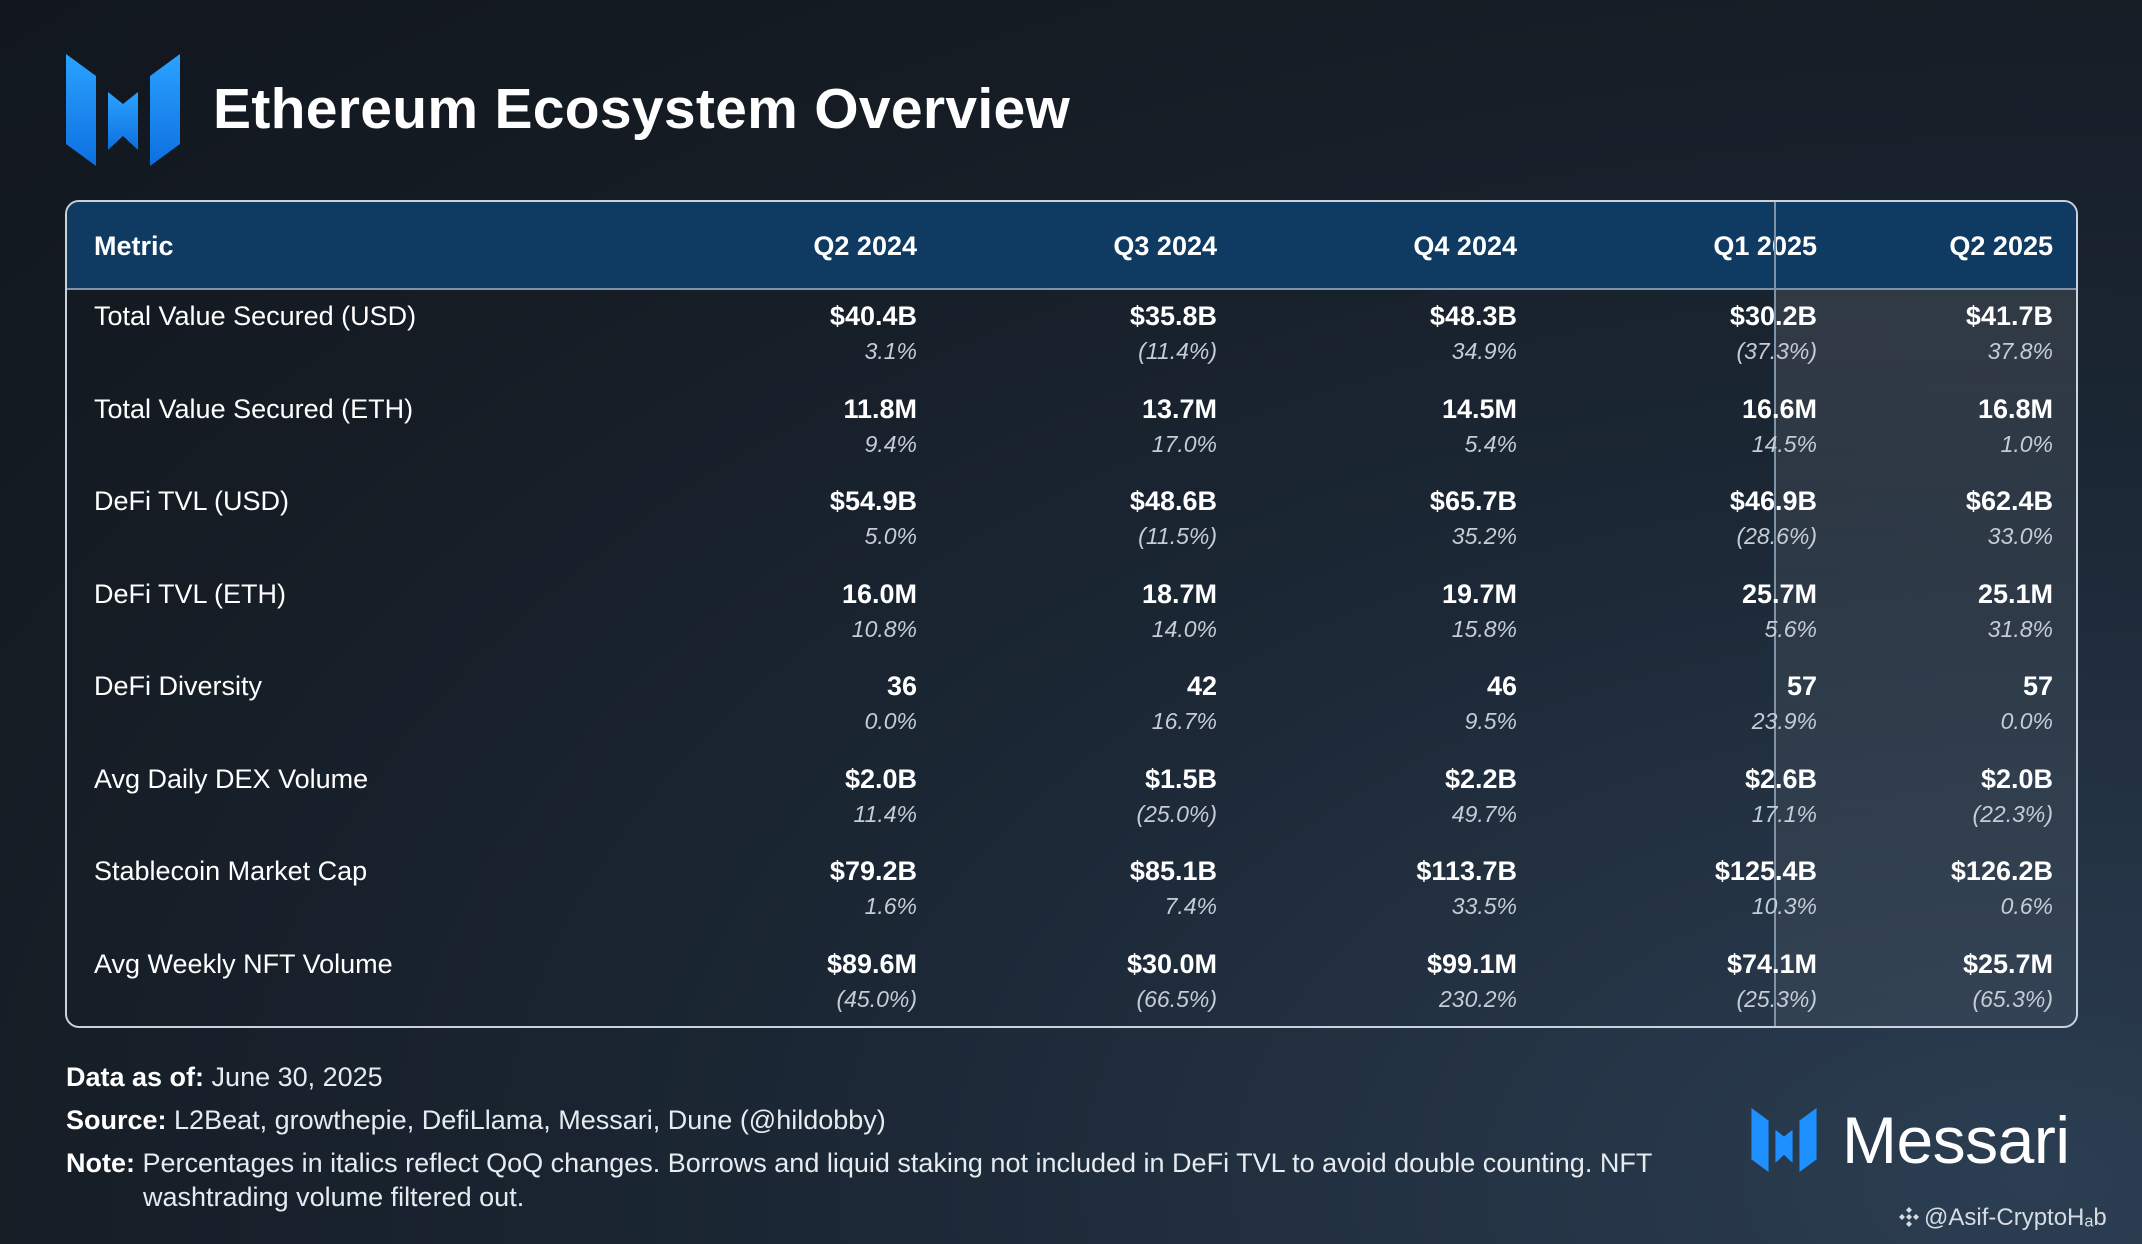 The height and width of the screenshot is (1244, 2142). I want to click on cell-change: 9.4%, so click(890, 443).